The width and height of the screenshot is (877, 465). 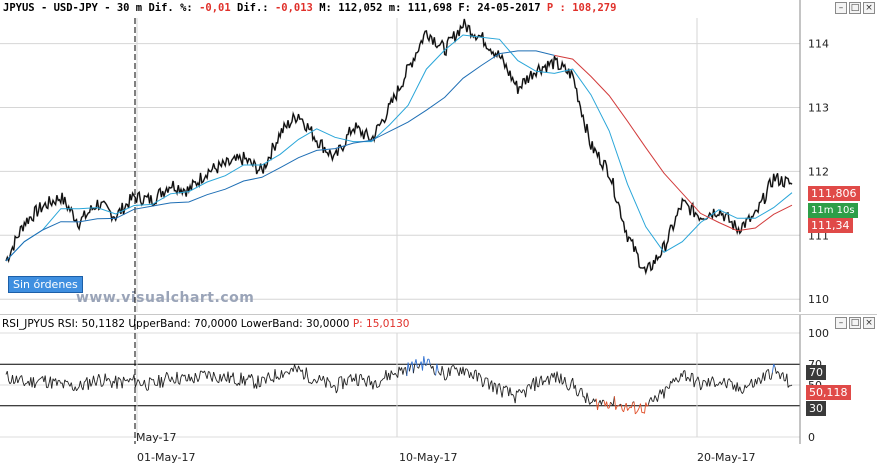 What do you see at coordinates (834, 193) in the screenshot?
I see `last-price-tag: 111,806` at bounding box center [834, 193].